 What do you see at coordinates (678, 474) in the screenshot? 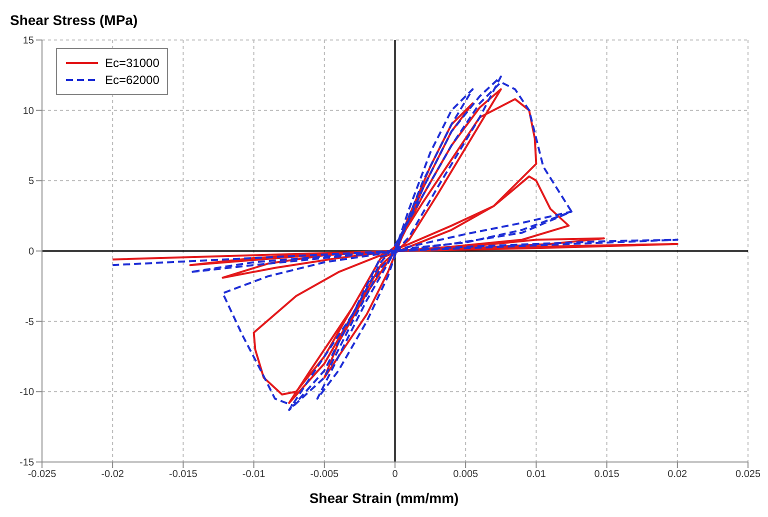
I see `x-tick-label: 0.02` at bounding box center [678, 474].